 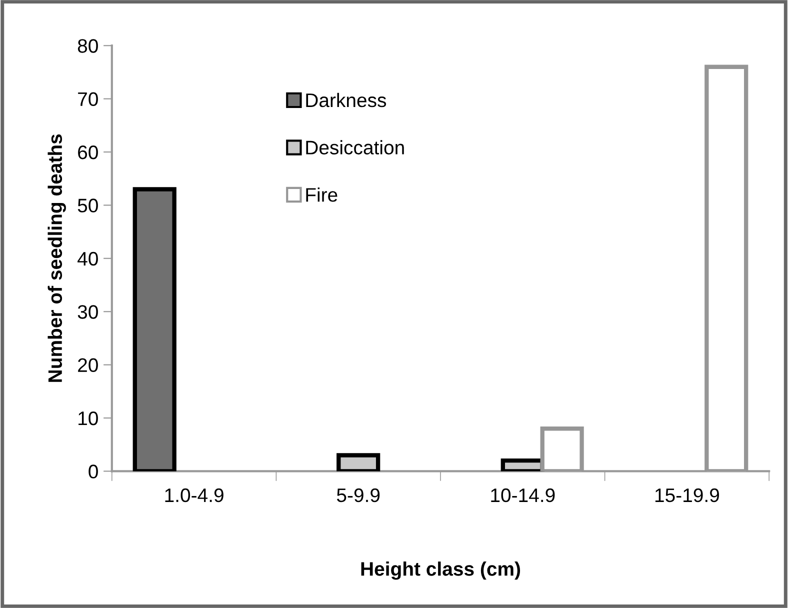 What do you see at coordinates (687, 495) in the screenshot?
I see `x-tick-label: 15-19.9` at bounding box center [687, 495].